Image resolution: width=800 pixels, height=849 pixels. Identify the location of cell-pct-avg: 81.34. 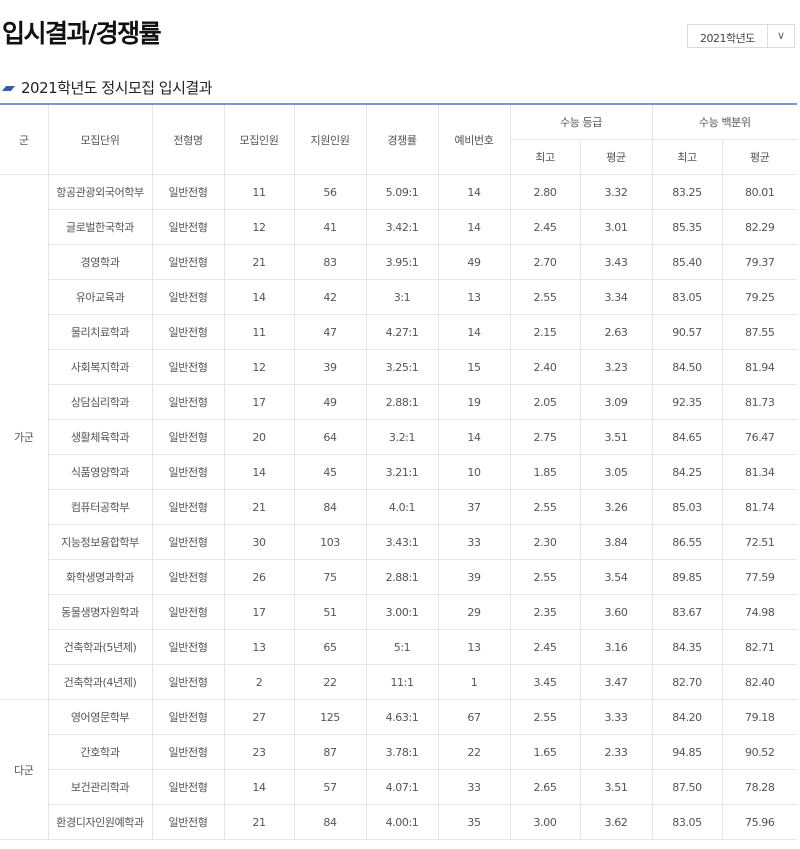
(759, 472).